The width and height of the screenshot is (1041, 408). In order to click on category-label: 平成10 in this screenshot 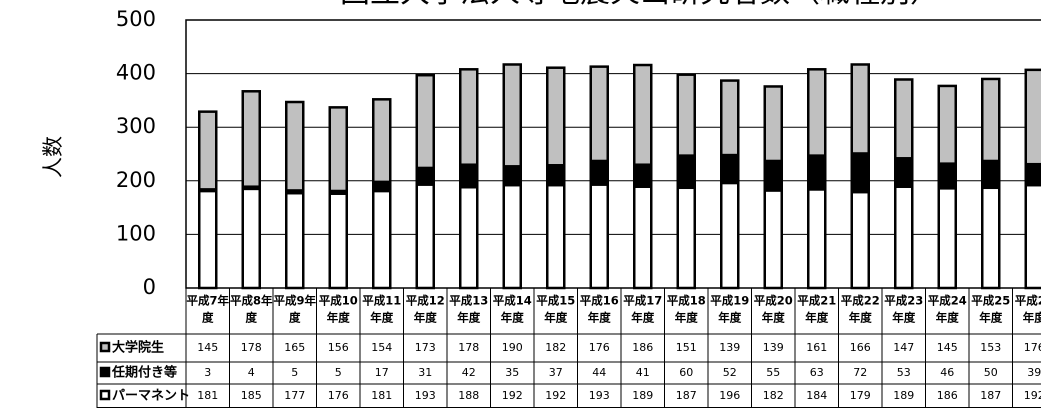, I will do `click(338, 301)`.